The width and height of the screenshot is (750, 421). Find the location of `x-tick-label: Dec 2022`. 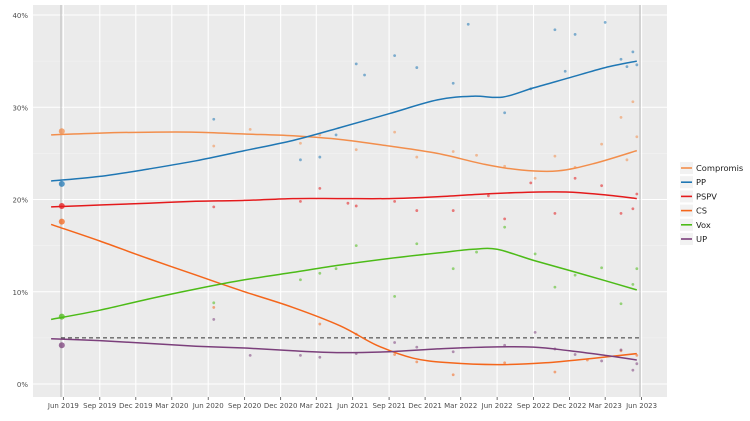

x-tick-label: Dec 2022 is located at coordinates (570, 406).